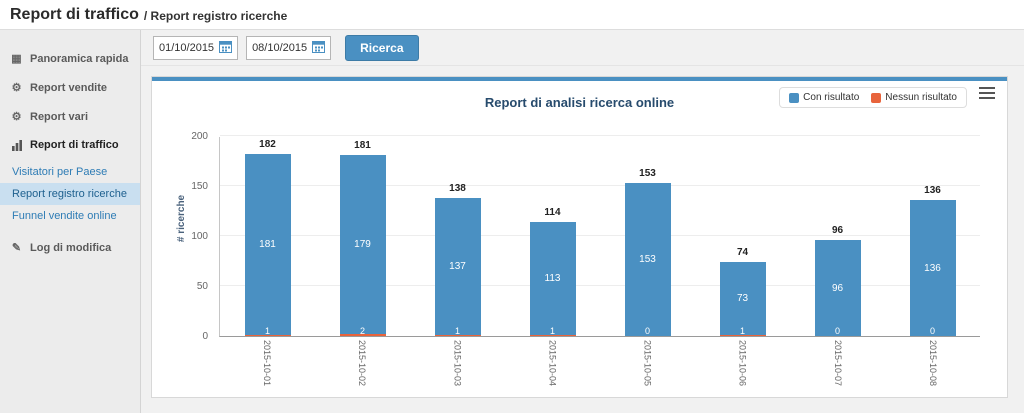 The width and height of the screenshot is (1024, 413). I want to click on sidebar-subitem-visitatori-per-paese: Visitatori per Paese, so click(70, 172).